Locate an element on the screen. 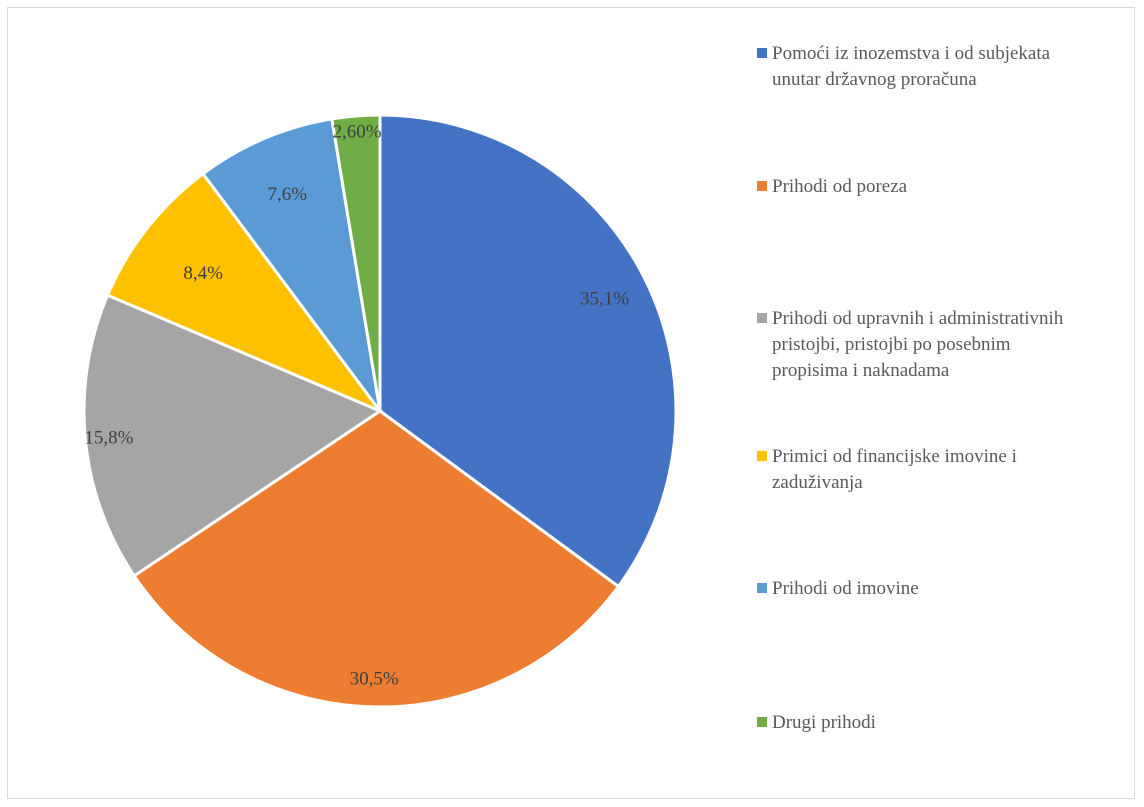  legend-label-4-line-1: Primici od financijske imovine i is located at coordinates (894, 456).